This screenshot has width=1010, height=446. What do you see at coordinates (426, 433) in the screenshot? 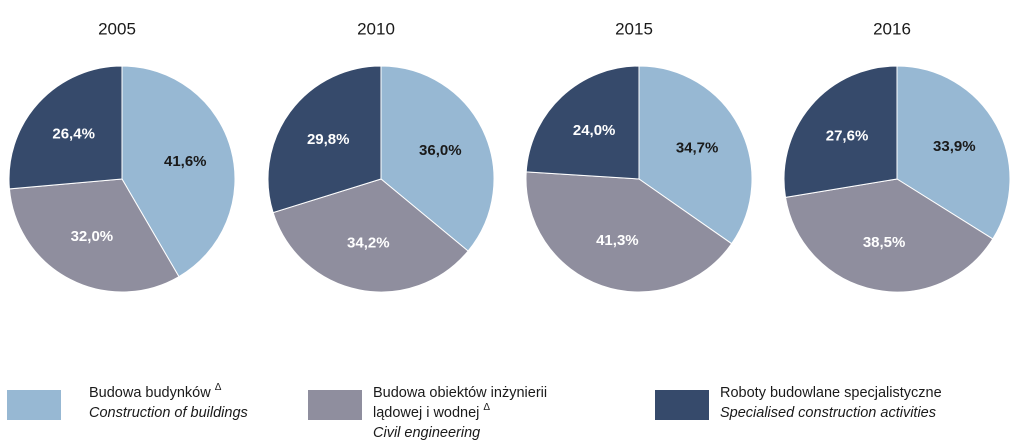
I see `legend-translation: Civil engineering` at bounding box center [426, 433].